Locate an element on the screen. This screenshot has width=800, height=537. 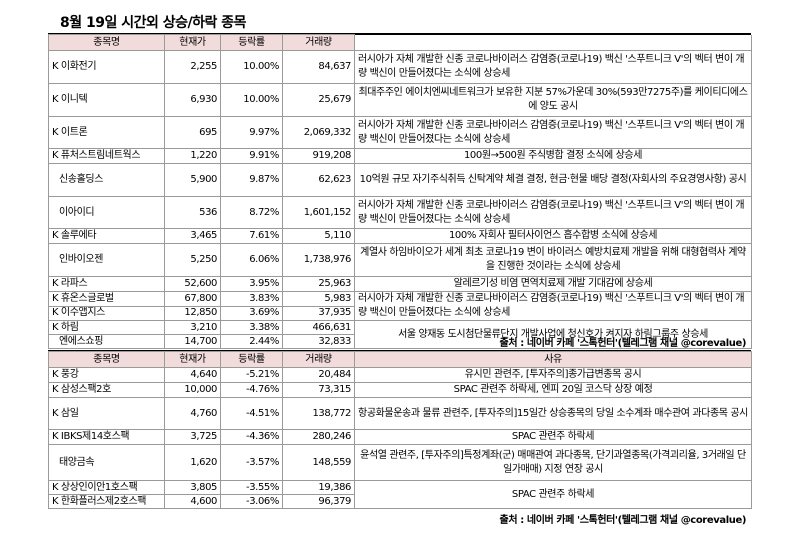
stock-change: 6.06% is located at coordinates (251, 260).